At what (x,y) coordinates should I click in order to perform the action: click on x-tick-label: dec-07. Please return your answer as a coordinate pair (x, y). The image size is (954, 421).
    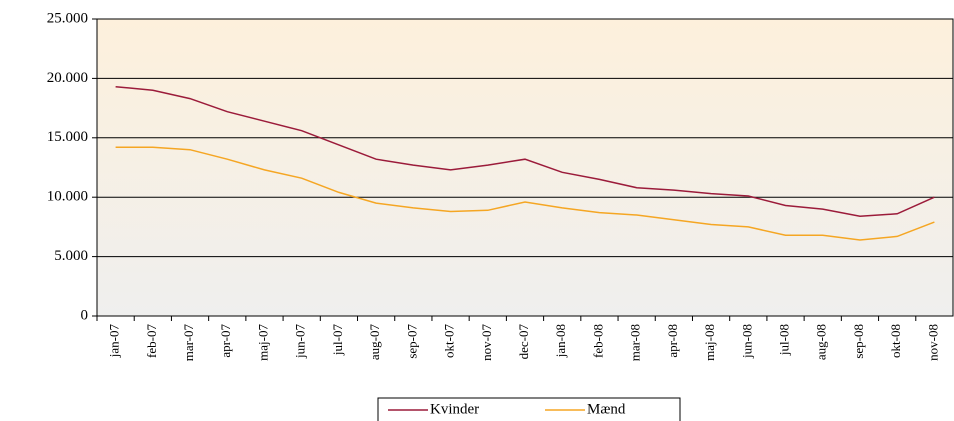
    Looking at the image, I should click on (523, 342).